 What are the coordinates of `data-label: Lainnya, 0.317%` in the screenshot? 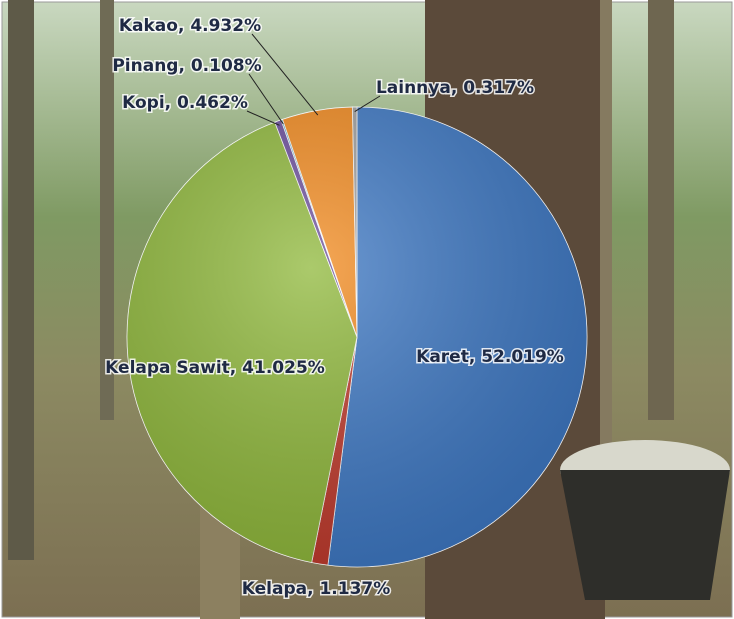 It's located at (455, 88).